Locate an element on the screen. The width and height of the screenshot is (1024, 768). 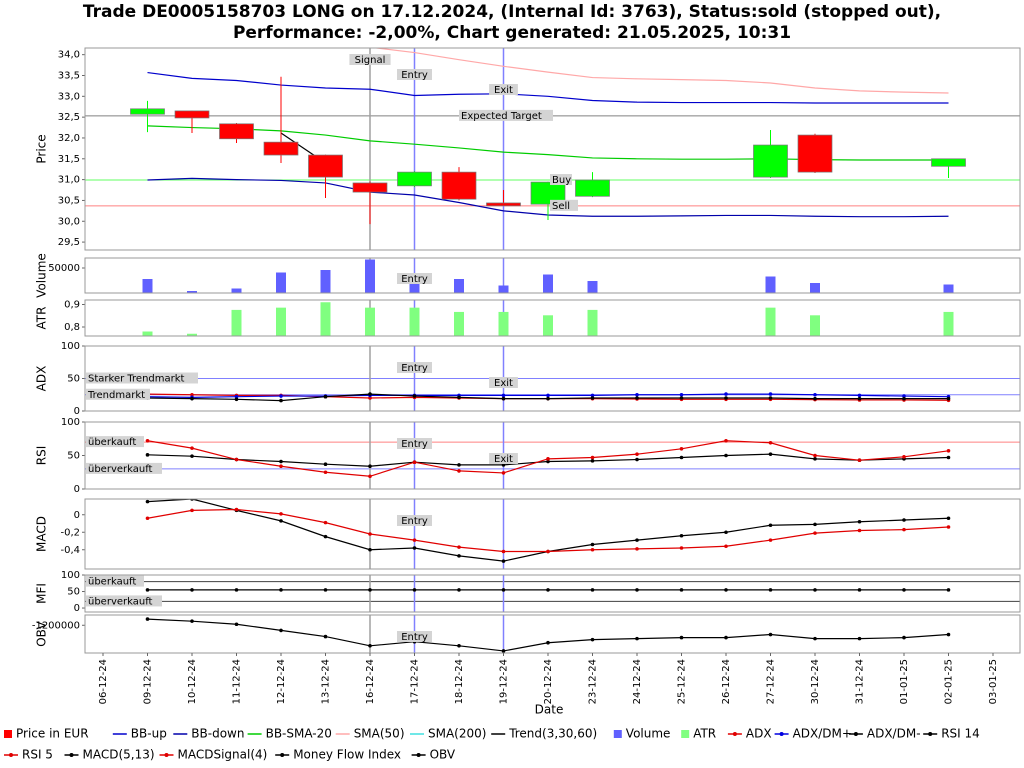
x-tick-label: 12-12-24 is located at coordinates (281, 681).